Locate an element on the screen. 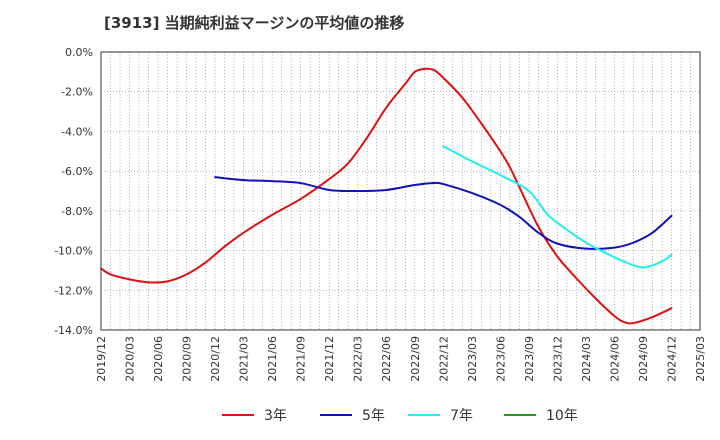 This screenshot has height=440, width=720. x-tick-label: 2021/06 is located at coordinates (272, 359).